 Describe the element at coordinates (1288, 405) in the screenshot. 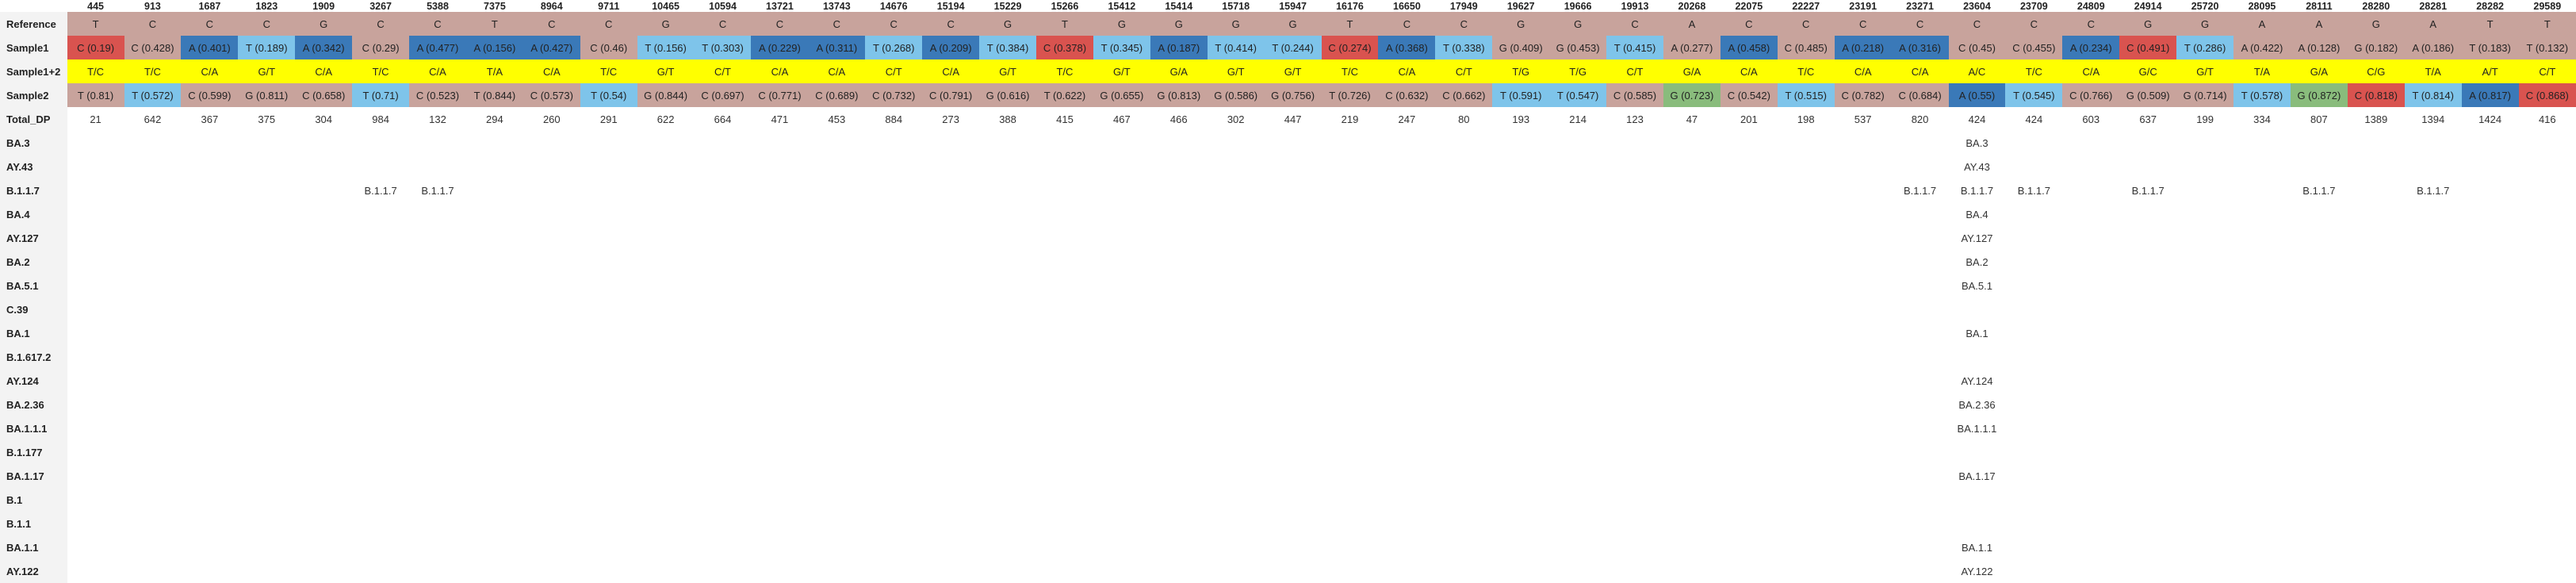

I see `lineage-row: BA.2.36 BA.2.36` at that location.